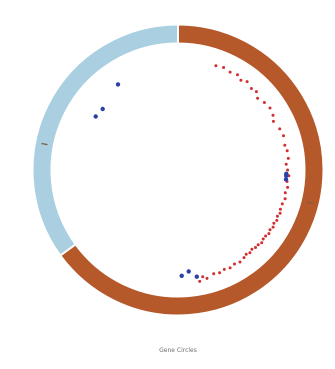  I want to click on chart-caption: Gene Circles, so click(178, 350).